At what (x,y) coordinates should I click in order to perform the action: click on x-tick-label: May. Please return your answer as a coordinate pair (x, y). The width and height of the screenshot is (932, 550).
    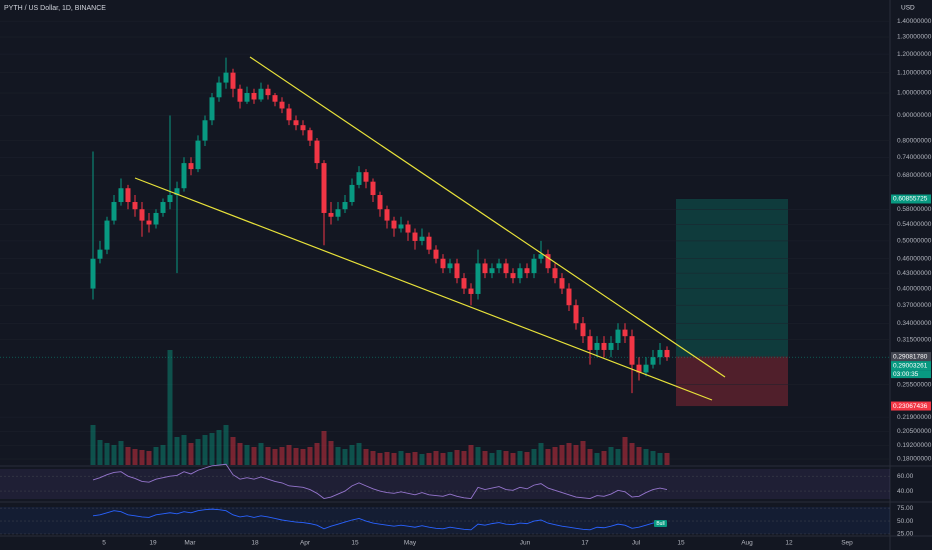
    Looking at the image, I should click on (410, 543).